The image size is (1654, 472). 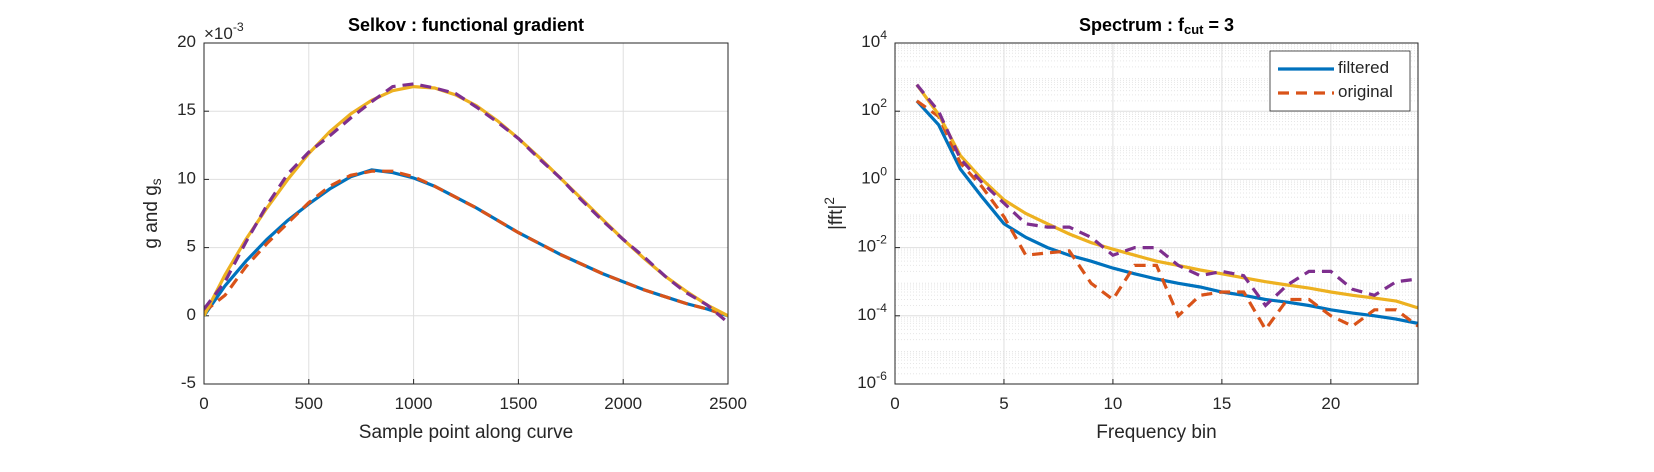 What do you see at coordinates (623, 403) in the screenshot?
I see `x-tick-label: 2000` at bounding box center [623, 403].